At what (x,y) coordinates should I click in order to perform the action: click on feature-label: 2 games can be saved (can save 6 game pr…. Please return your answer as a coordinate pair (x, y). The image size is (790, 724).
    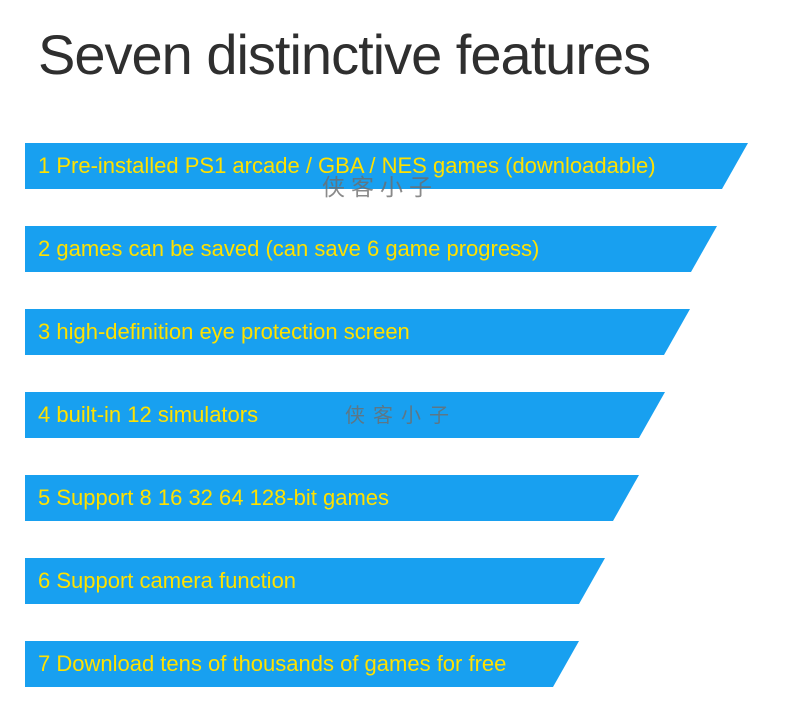
    Looking at the image, I should click on (289, 248).